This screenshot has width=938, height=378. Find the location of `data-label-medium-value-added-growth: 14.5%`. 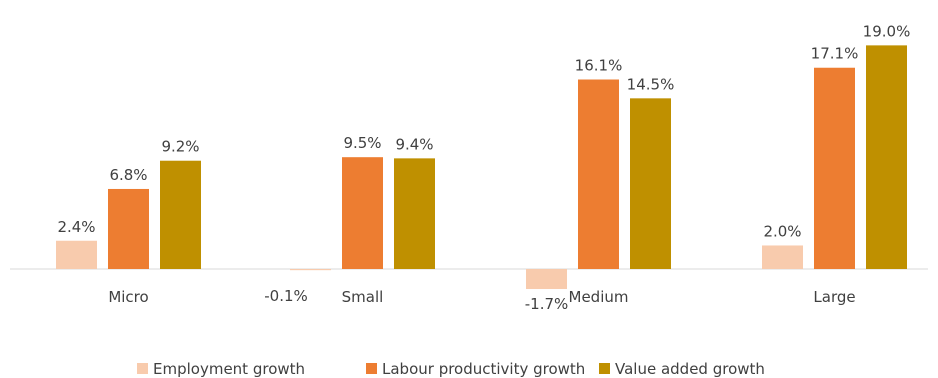

data-label-medium-value-added-growth: 14.5% is located at coordinates (651, 84).